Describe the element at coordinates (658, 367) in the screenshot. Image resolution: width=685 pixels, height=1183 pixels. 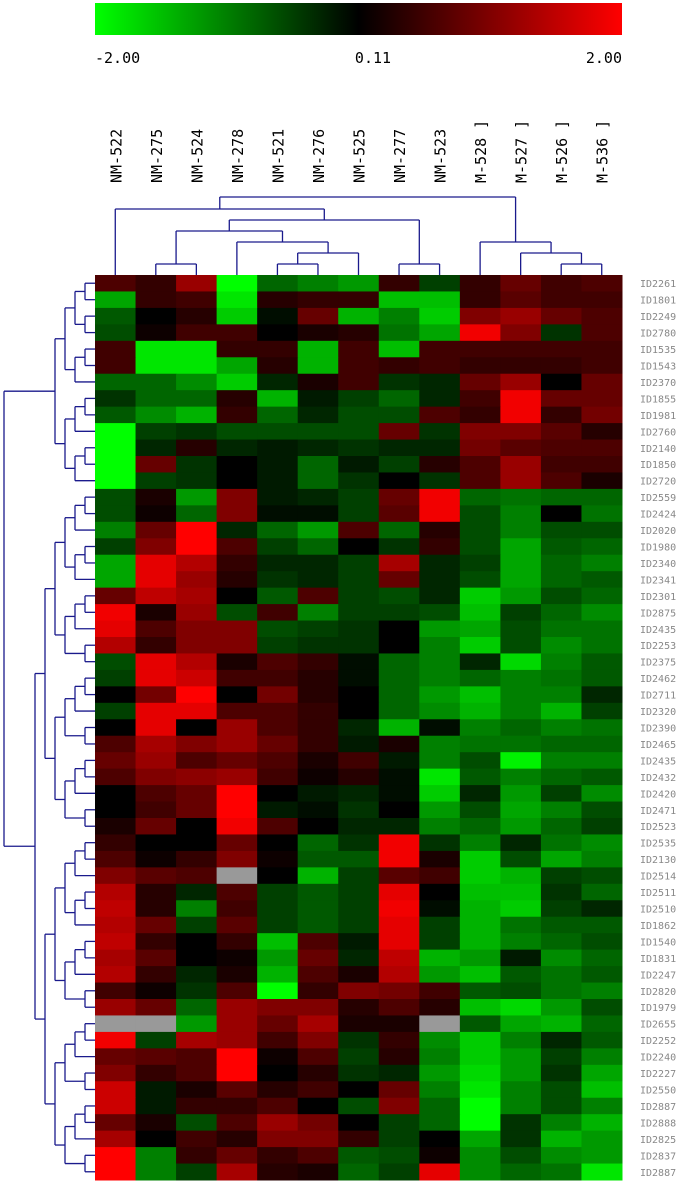
I see `row-label: ID1543` at that location.